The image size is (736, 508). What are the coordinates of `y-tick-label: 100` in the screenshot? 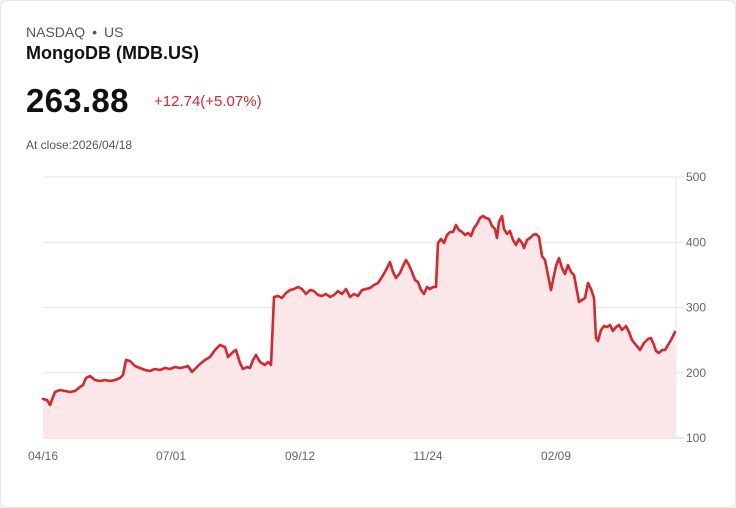 It's located at (696, 438).